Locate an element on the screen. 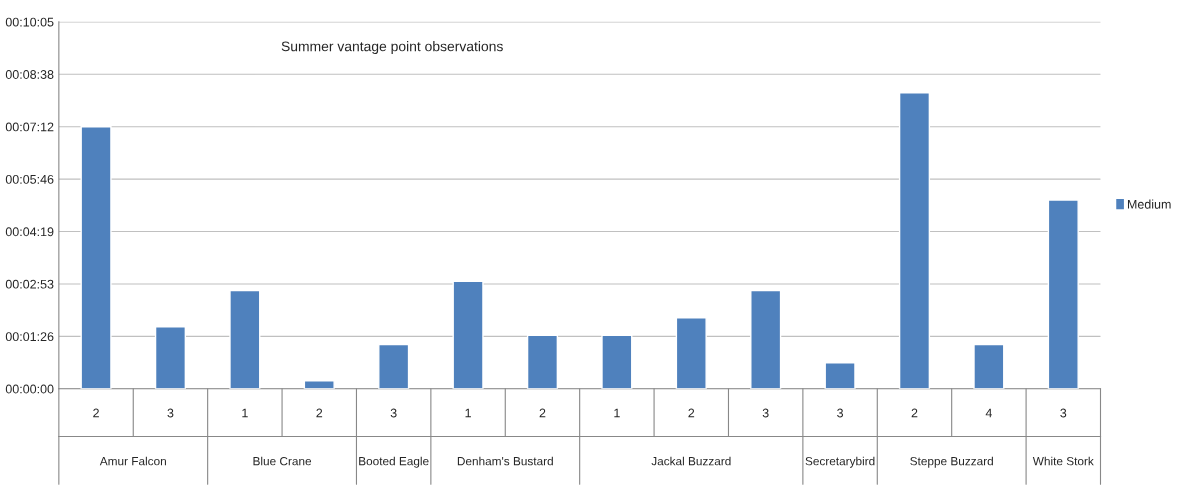 This screenshot has height=486, width=1177. y-tick-label: 00:05:46 is located at coordinates (29, 179).